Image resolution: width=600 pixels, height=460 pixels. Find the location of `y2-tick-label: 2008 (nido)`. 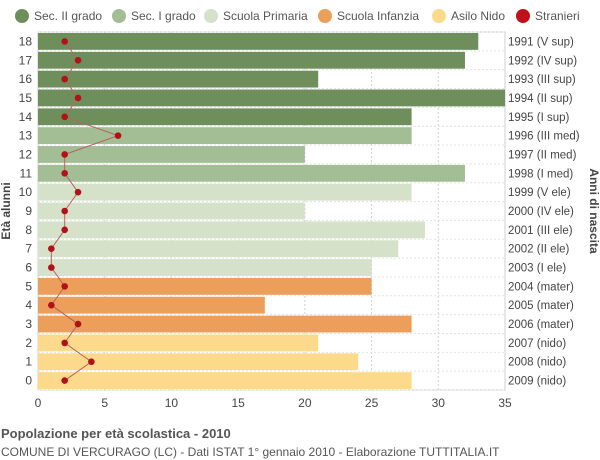

y2-tick-label: 2008 (nido) is located at coordinates (537, 363).